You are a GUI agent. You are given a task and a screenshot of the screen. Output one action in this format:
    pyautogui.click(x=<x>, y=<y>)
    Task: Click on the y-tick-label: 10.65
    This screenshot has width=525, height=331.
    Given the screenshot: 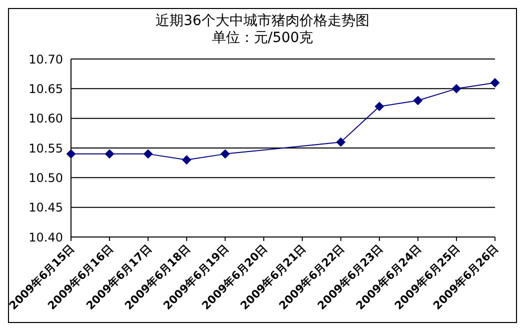 What is the action you would take?
    pyautogui.click(x=45, y=89)
    